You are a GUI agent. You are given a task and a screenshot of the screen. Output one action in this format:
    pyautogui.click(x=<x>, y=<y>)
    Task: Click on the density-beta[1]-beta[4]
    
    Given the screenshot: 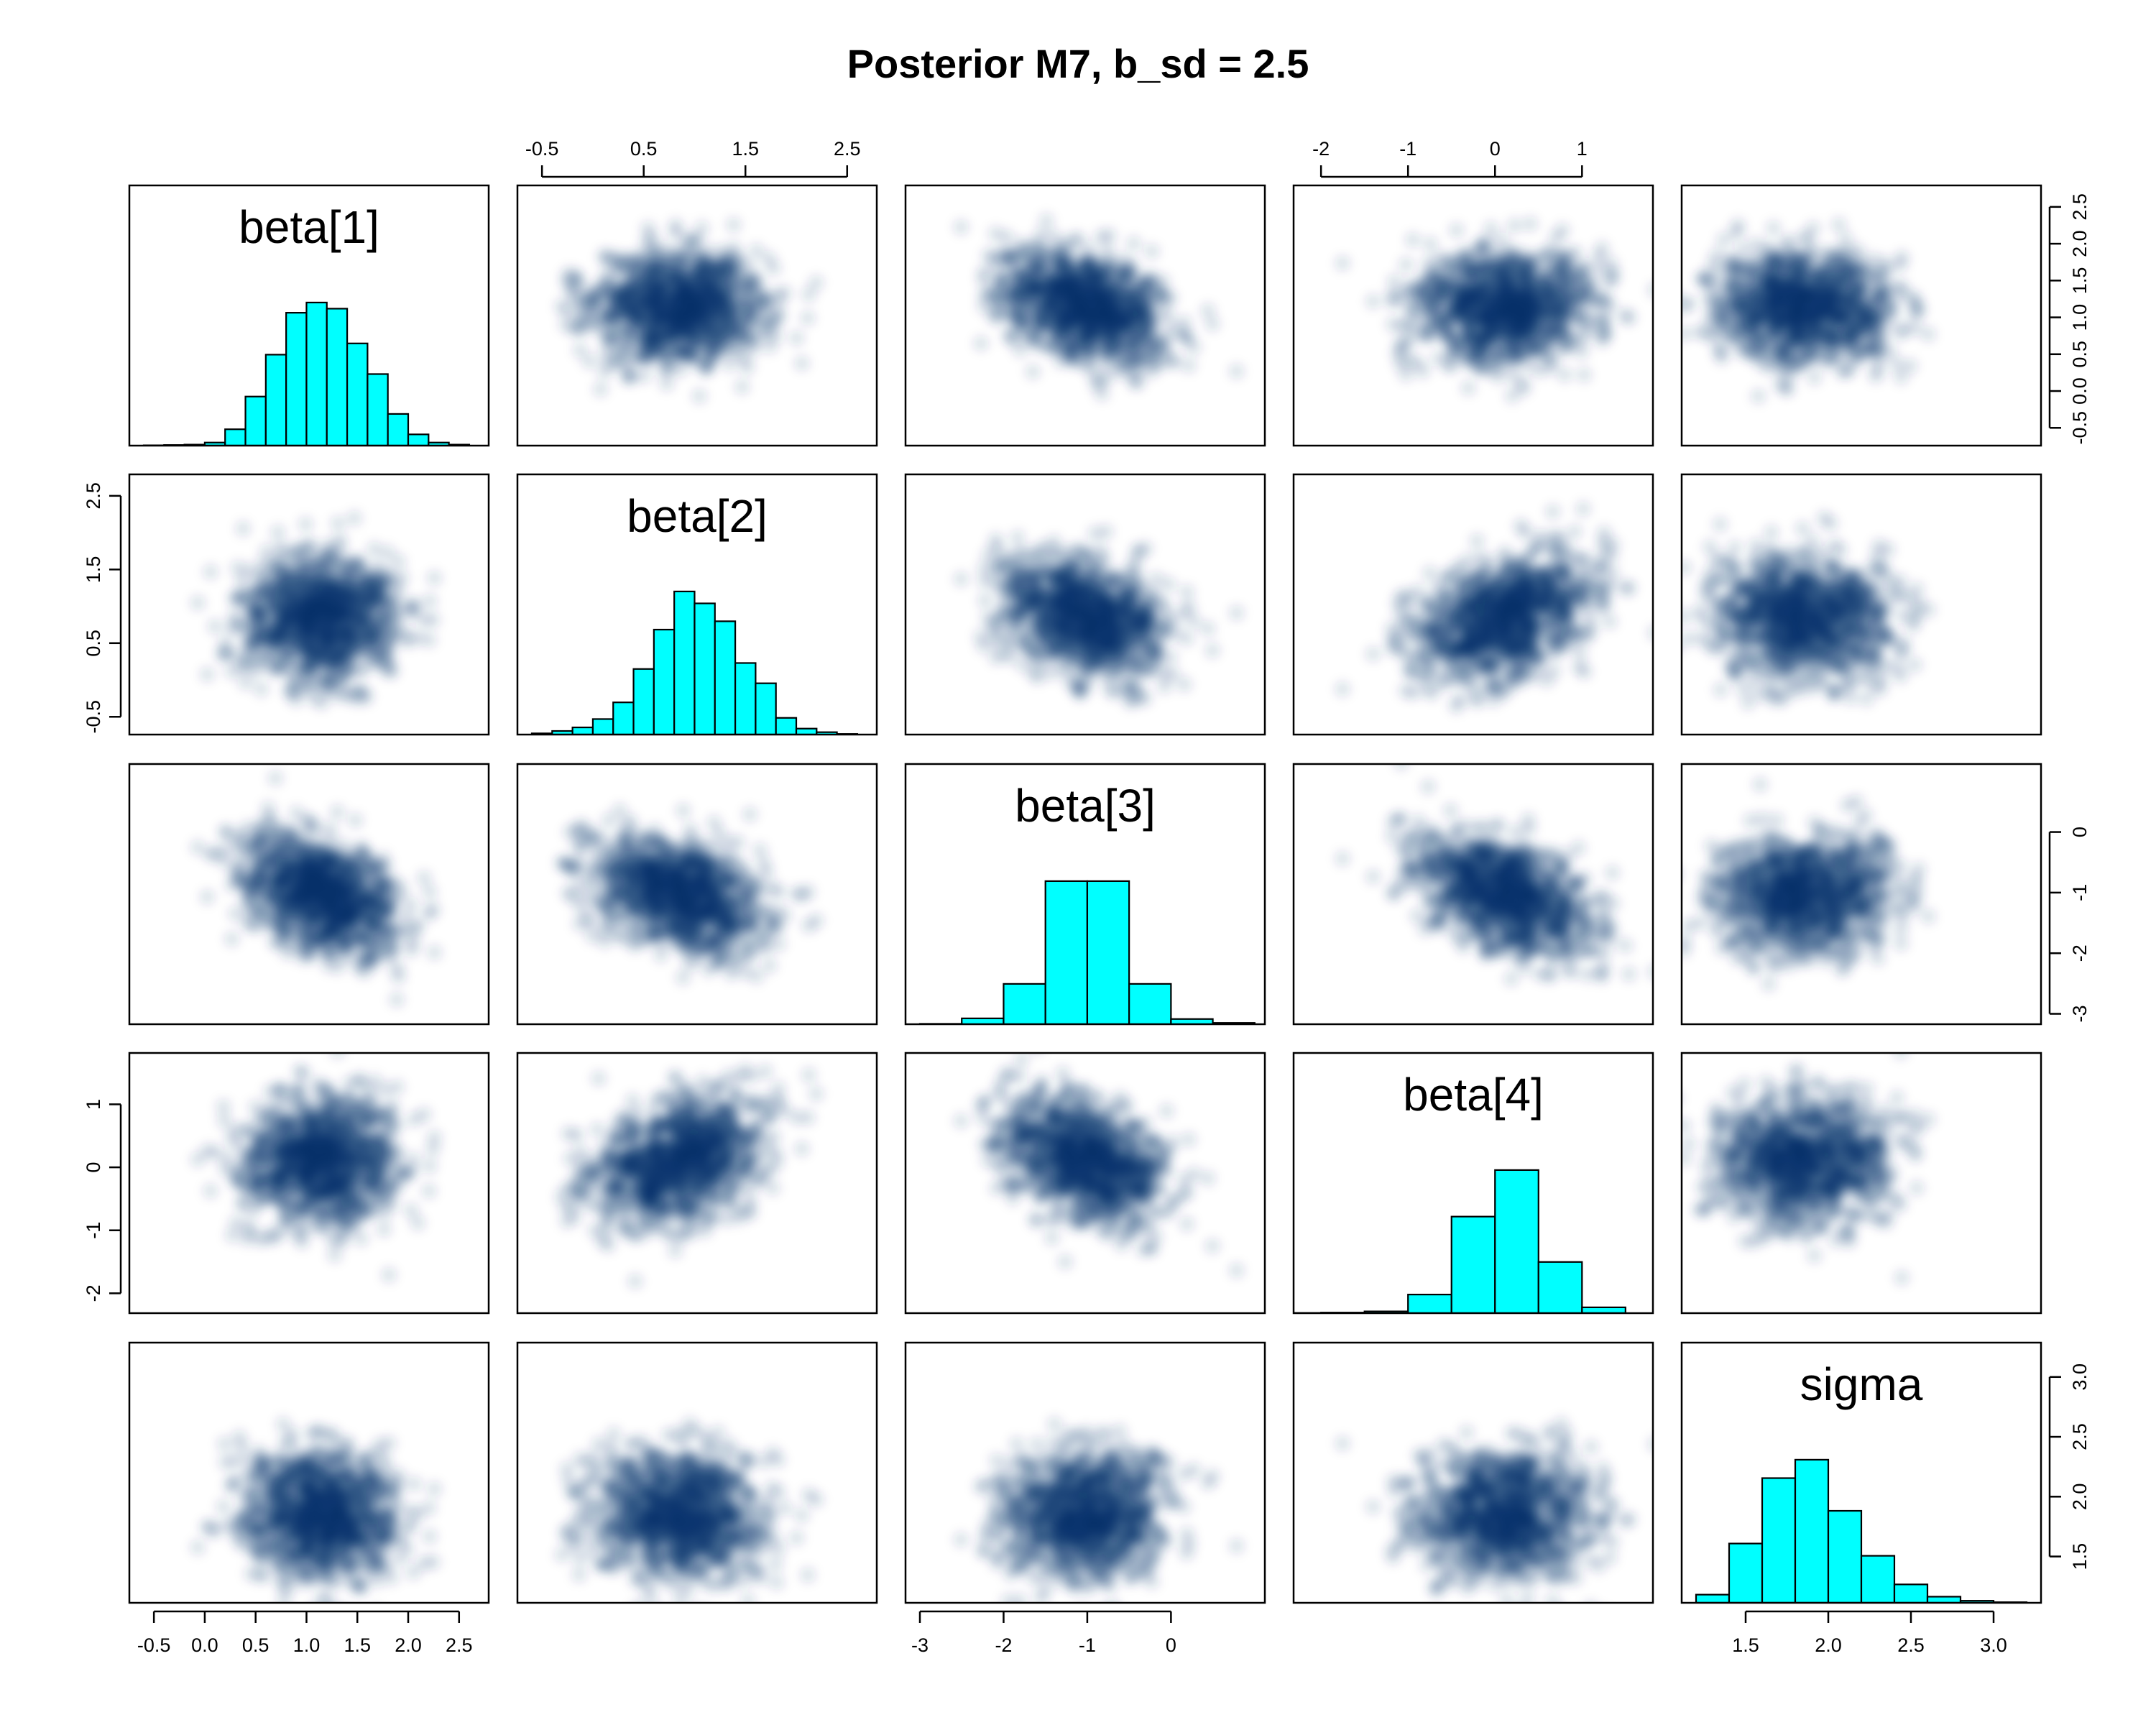 What is the action you would take?
    pyautogui.click(x=1494, y=310)
    